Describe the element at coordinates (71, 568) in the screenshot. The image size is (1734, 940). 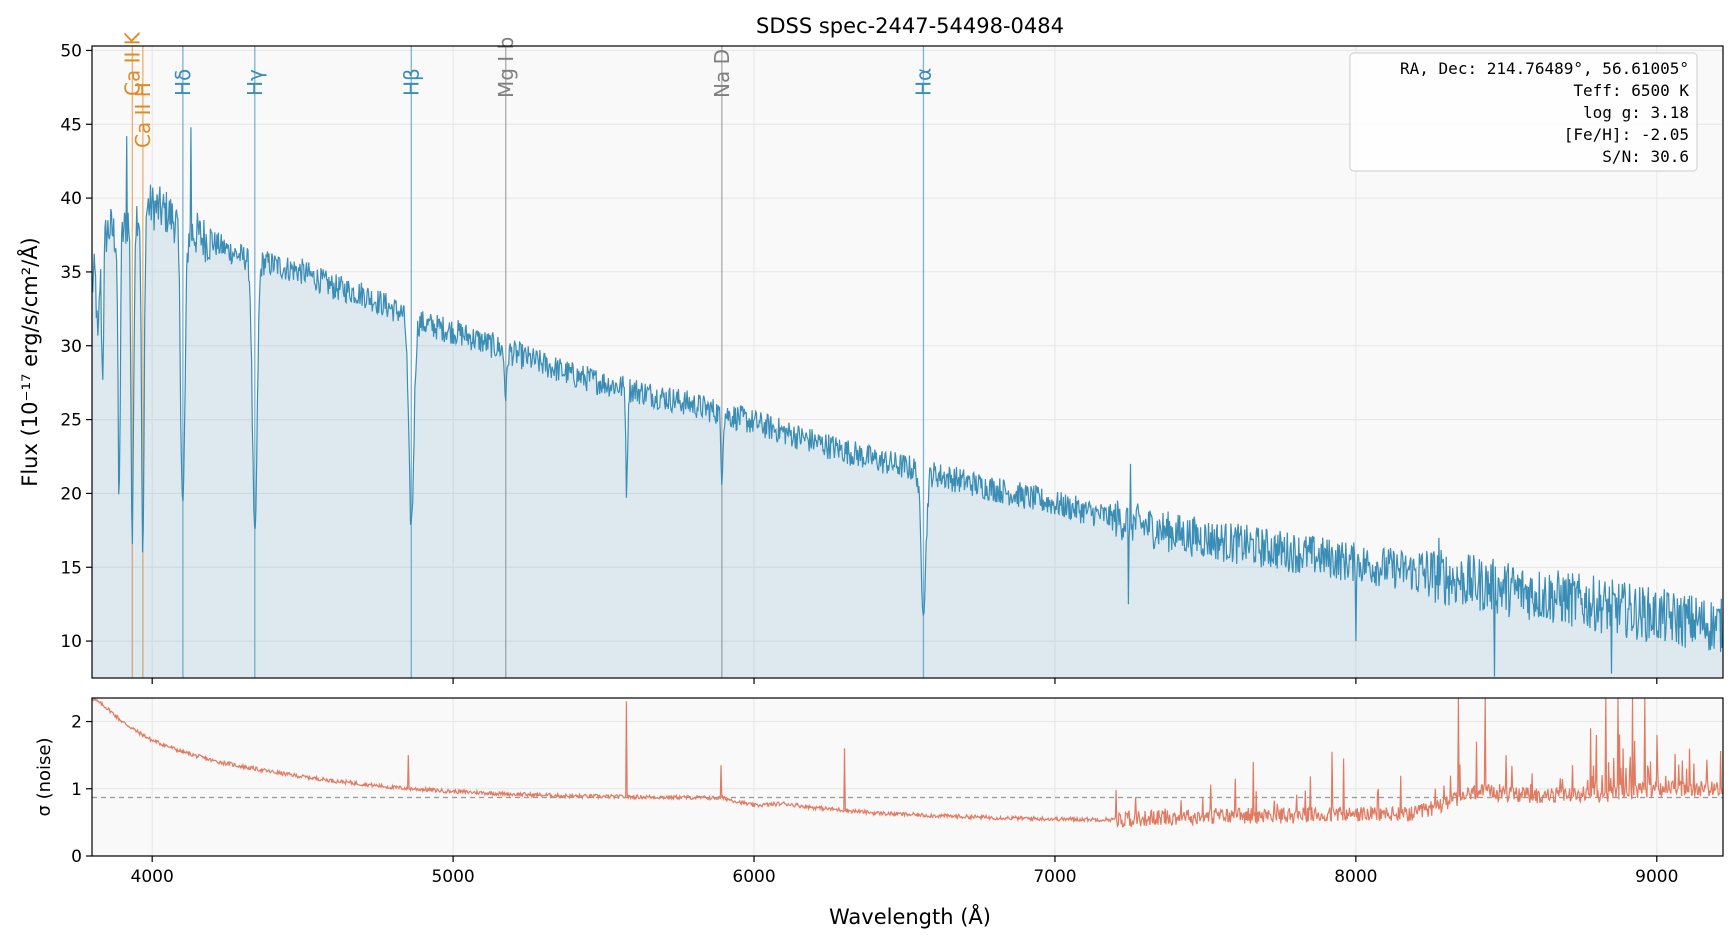
I see `flux-y-tick-label: 15` at that location.